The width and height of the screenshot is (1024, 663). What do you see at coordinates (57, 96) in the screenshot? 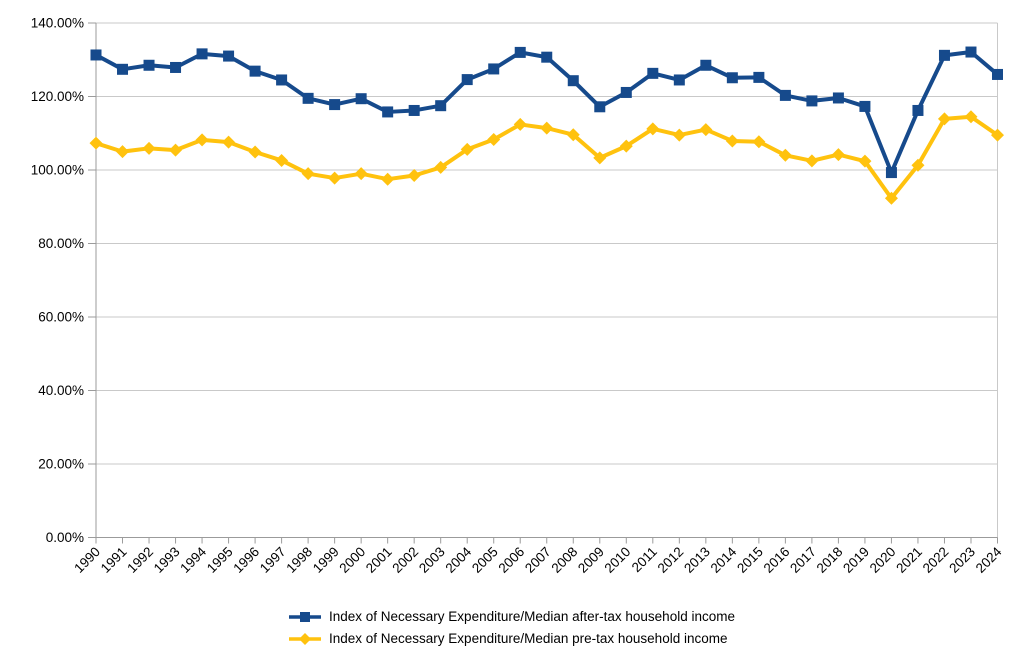
I see `y-axis-label: 120.00%` at bounding box center [57, 96].